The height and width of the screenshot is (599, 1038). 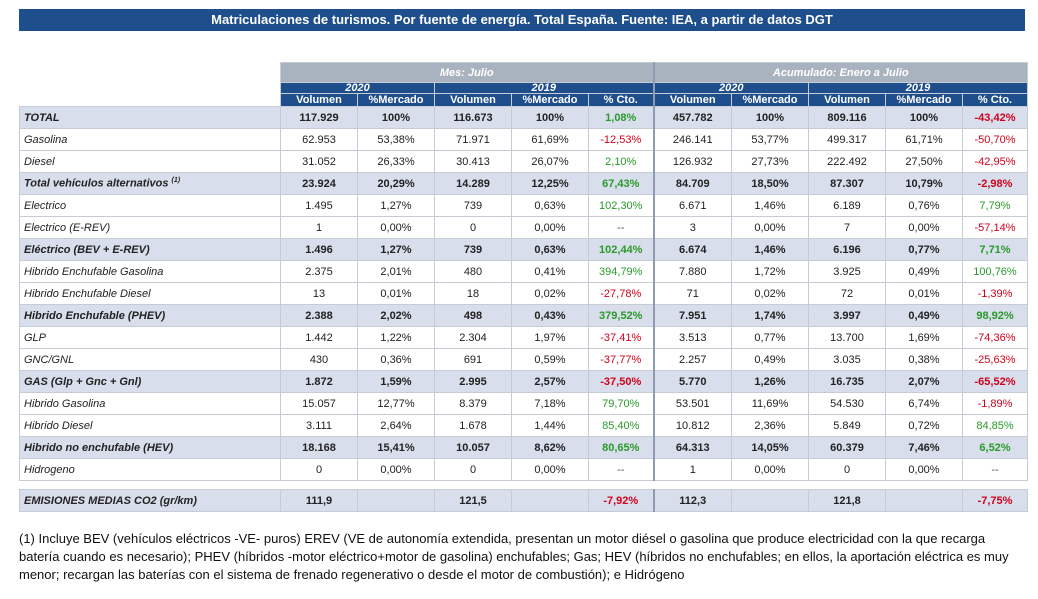 What do you see at coordinates (924, 293) in the screenshot?
I see `table-cell: 0,01%` at bounding box center [924, 293].